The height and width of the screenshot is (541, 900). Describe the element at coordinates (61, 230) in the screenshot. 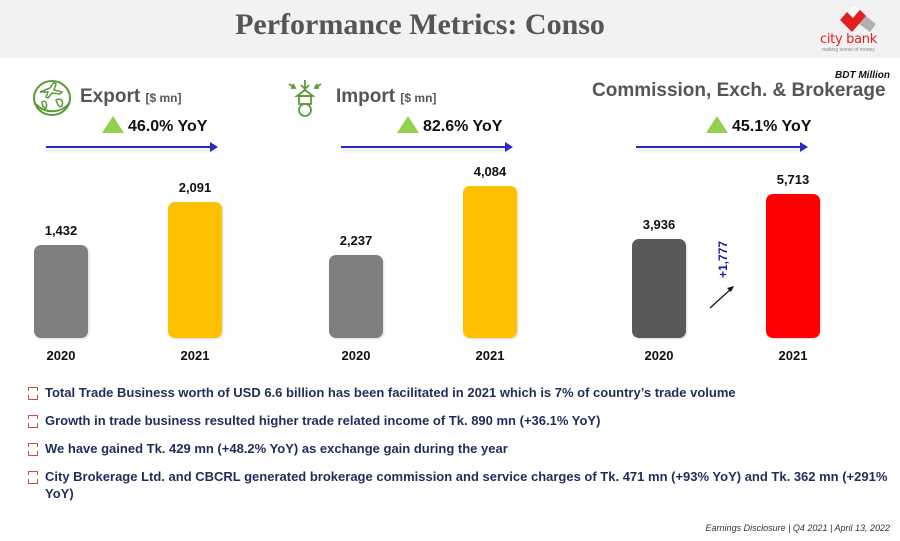

I see `bar-value-label: 1,432` at that location.